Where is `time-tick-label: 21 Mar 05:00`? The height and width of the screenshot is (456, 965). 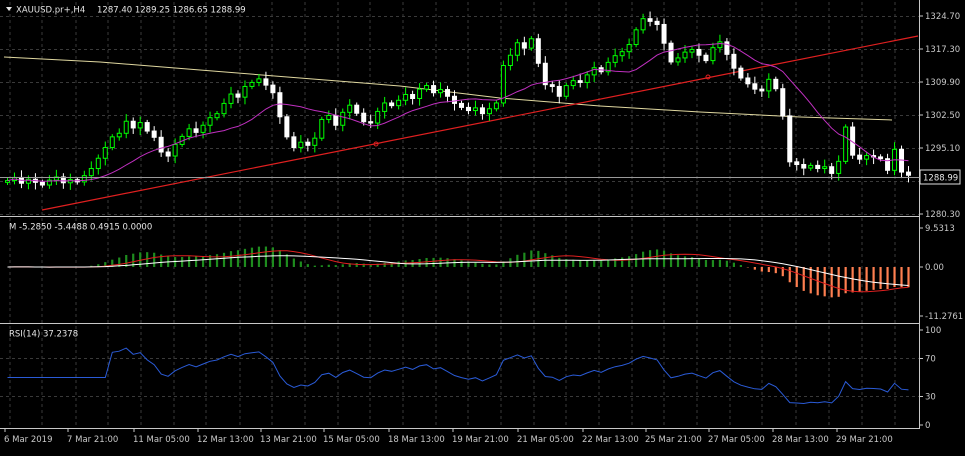
time-tick-label: 21 Mar 05:00 is located at coordinates (545, 440).